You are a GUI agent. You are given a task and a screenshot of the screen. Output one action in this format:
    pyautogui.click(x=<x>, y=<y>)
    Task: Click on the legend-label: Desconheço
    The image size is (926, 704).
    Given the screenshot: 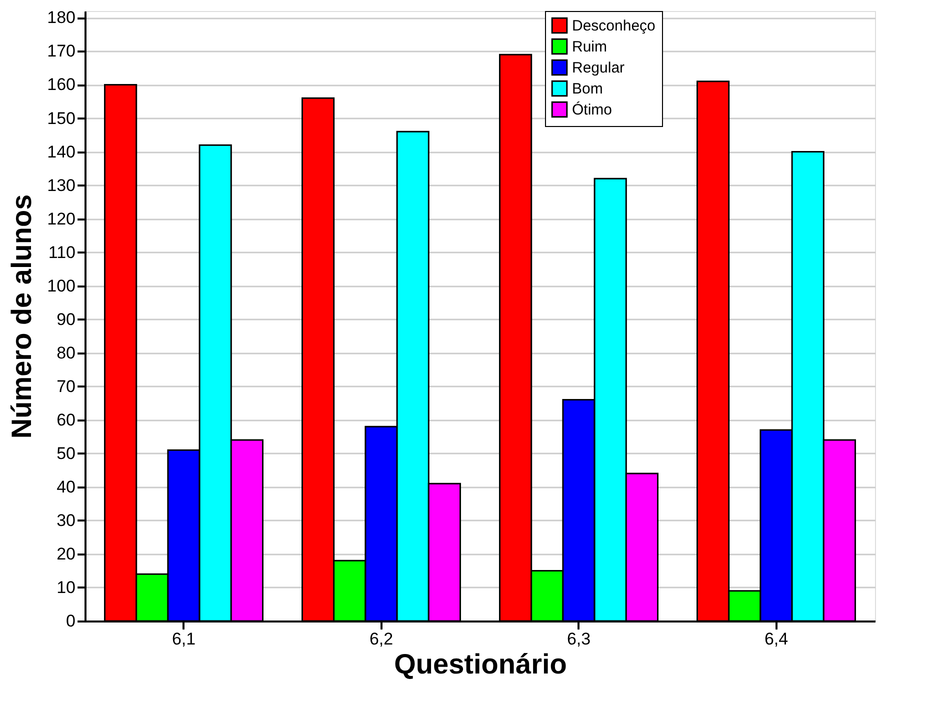 What is the action you would take?
    pyautogui.click(x=614, y=26)
    